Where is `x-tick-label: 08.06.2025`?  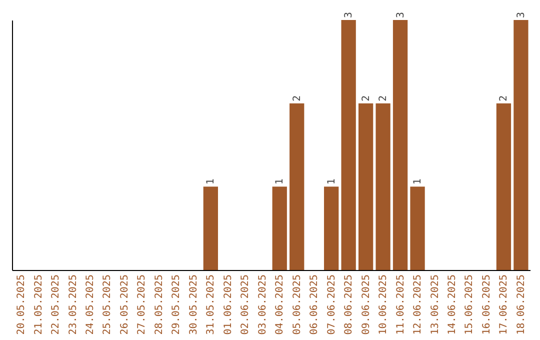
x-tick-label: 08.06.2025 is located at coordinates (349, 304).